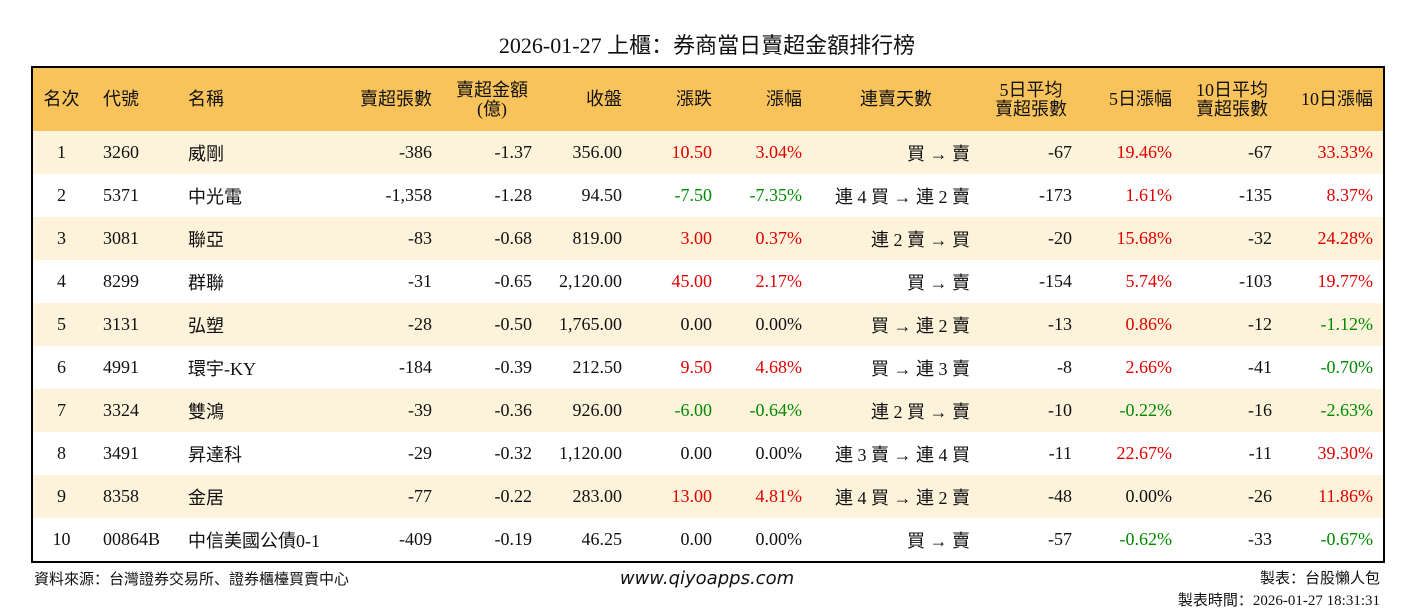  What do you see at coordinates (1345, 152) in the screenshot?
I see `cell: 33.33%` at bounding box center [1345, 152].